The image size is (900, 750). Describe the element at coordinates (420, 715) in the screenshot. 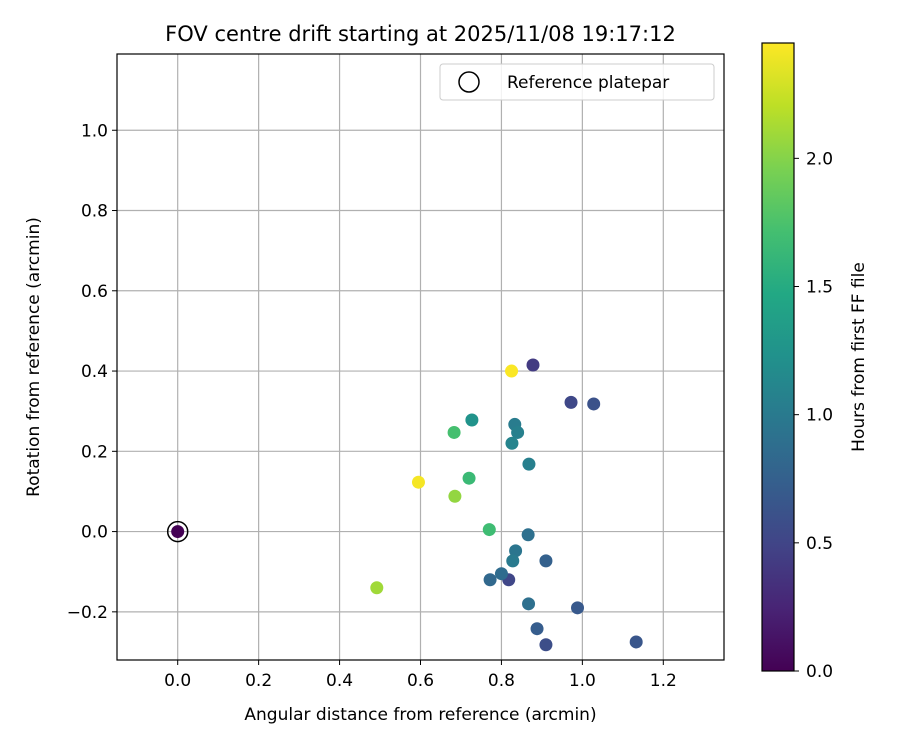

I see `x-axis-label: Angular distance from reference (arcmin)` at that location.